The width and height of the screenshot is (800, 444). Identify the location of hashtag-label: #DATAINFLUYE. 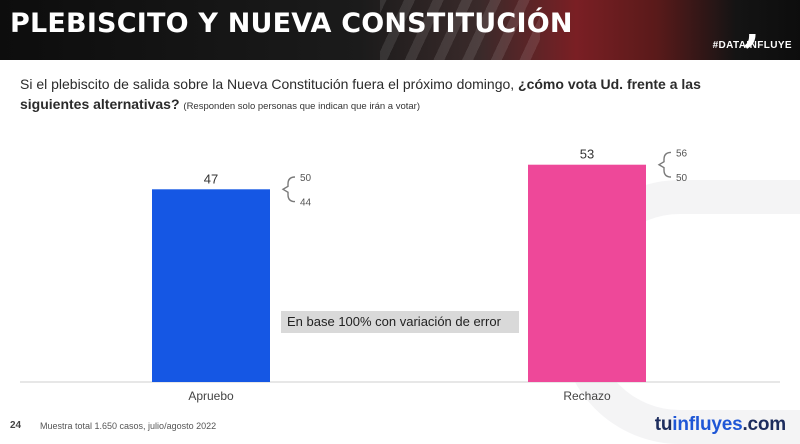
(752, 45).